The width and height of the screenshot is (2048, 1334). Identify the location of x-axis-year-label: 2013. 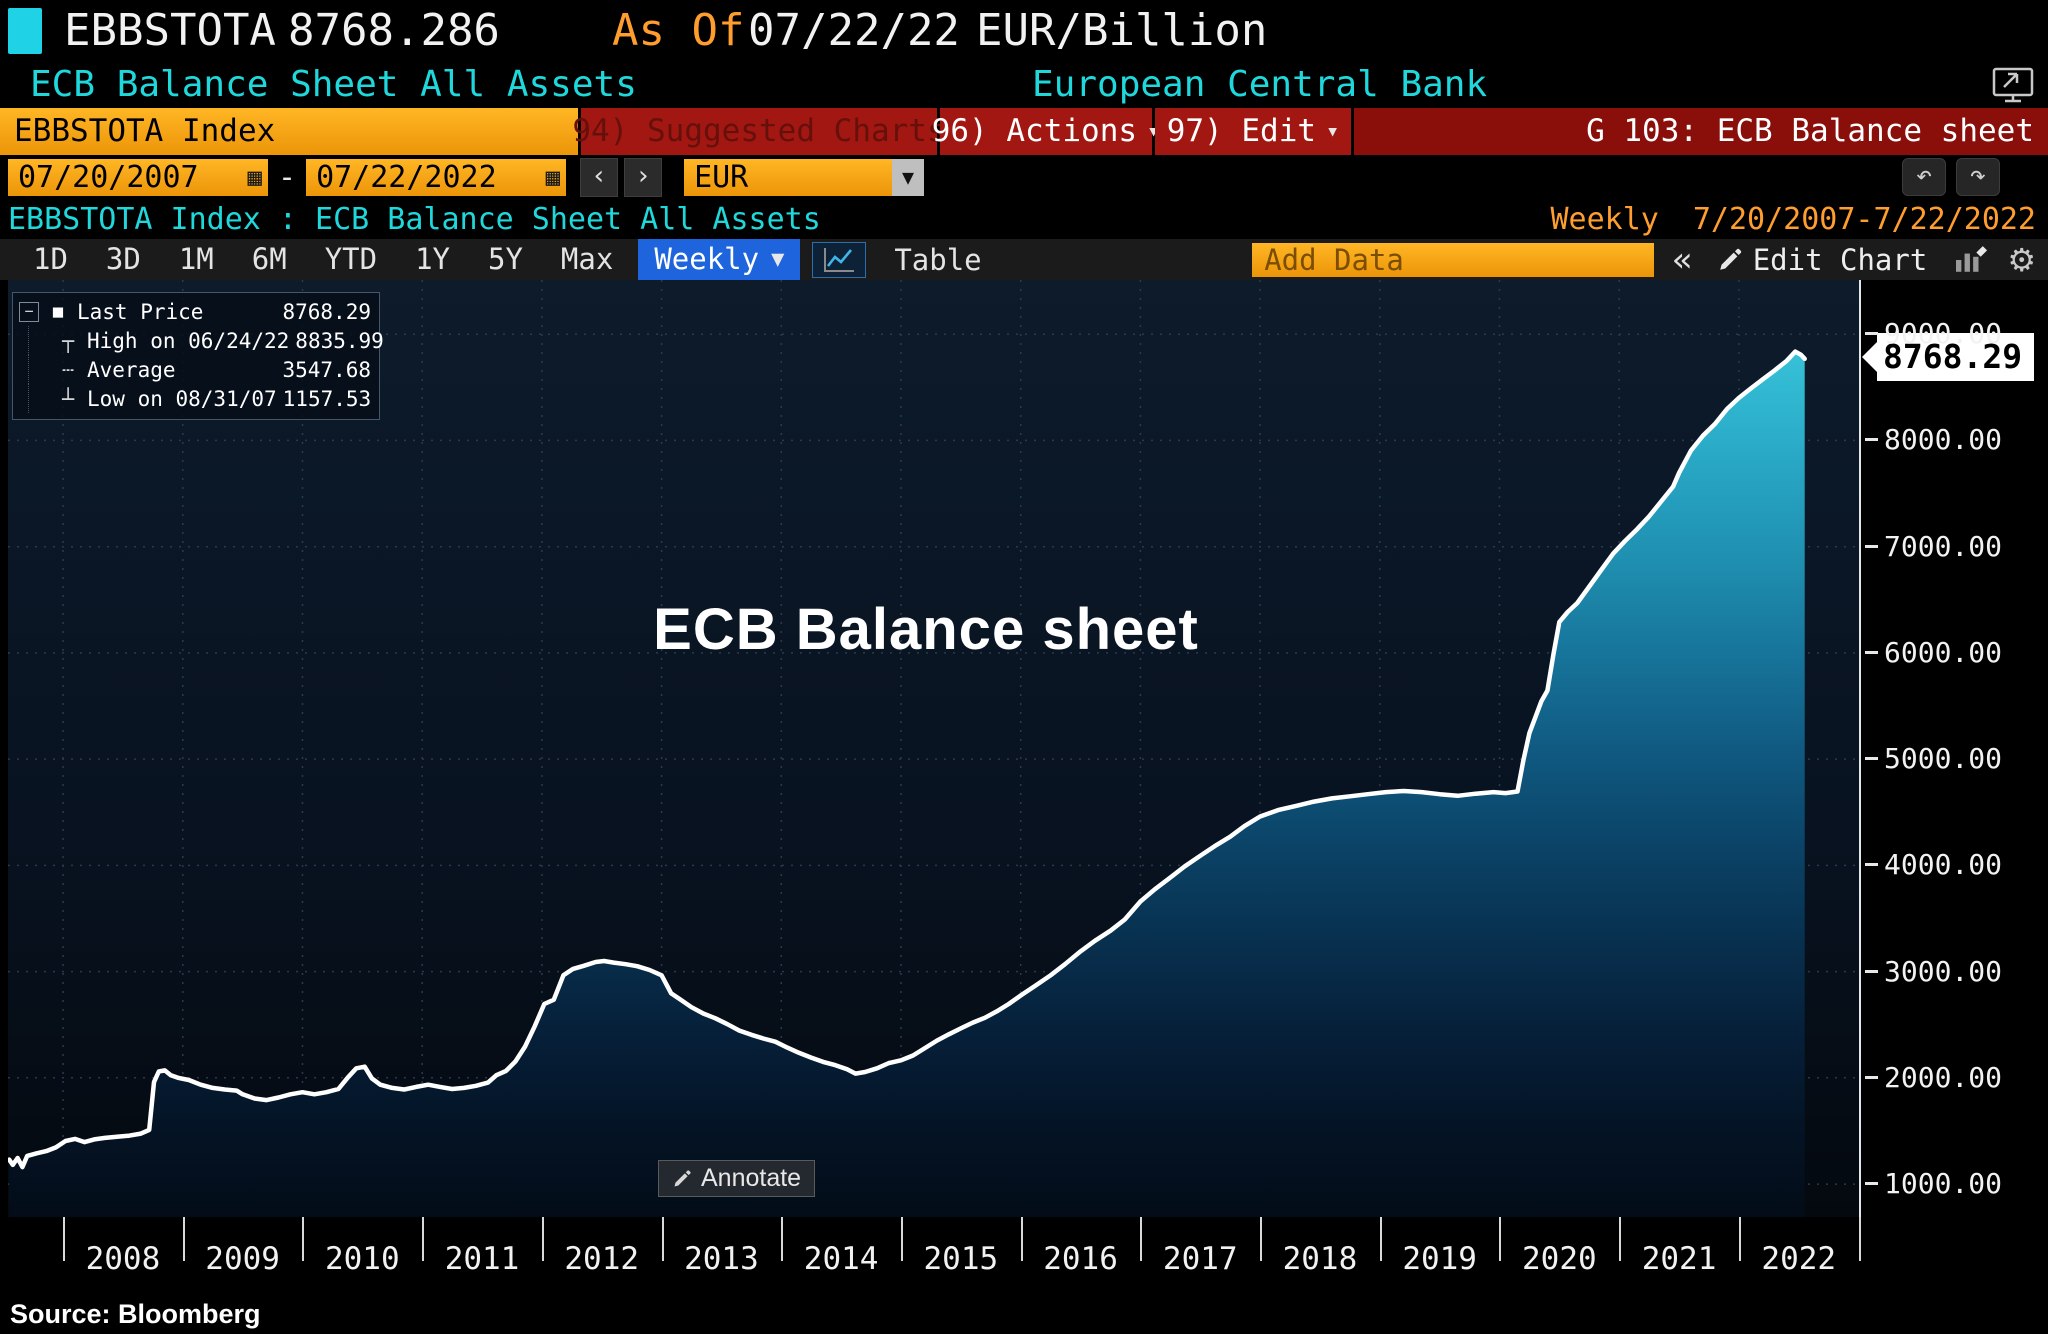
(721, 1259).